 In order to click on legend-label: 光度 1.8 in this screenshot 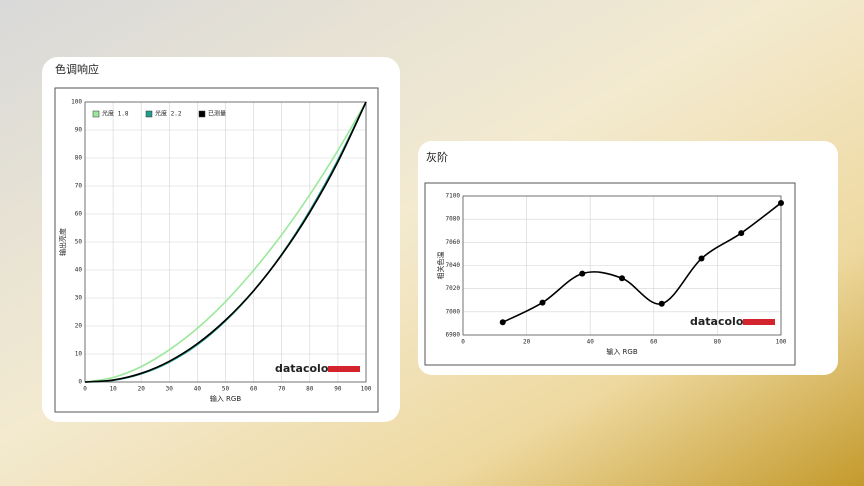, I will do `click(115, 114)`.